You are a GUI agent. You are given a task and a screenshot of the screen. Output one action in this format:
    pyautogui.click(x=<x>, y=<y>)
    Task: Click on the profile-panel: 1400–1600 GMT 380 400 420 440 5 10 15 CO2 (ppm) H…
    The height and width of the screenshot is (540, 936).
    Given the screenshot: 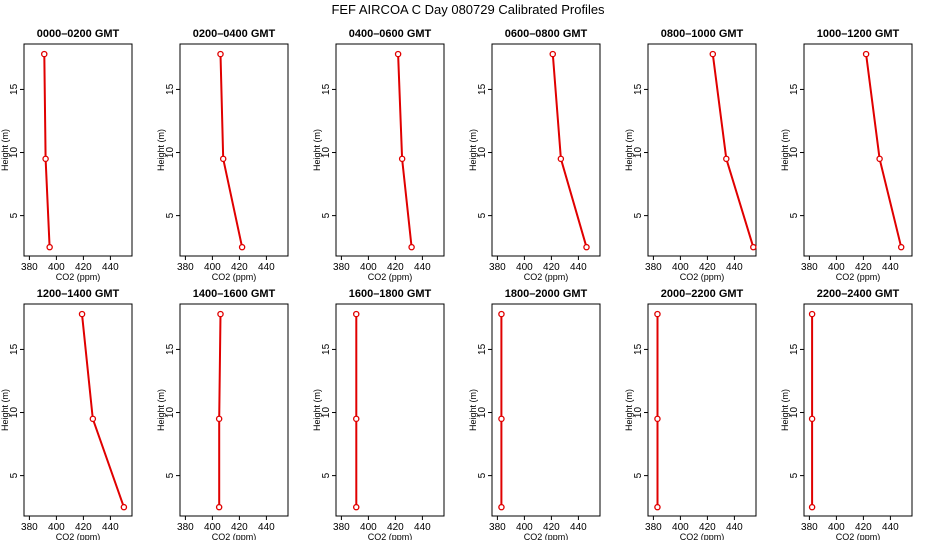 What is the action you would take?
    pyautogui.click(x=222, y=414)
    